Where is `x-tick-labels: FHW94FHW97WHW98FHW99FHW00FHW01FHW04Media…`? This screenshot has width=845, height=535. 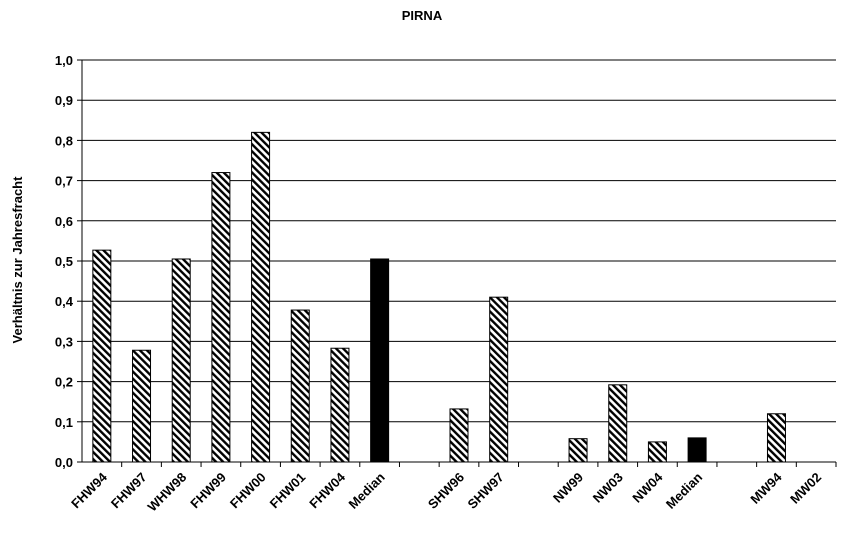
x-tick-labels: FHW94FHW97WHW98FHW99FHW00FHW01FHW04Media… is located at coordinates (452, 488).